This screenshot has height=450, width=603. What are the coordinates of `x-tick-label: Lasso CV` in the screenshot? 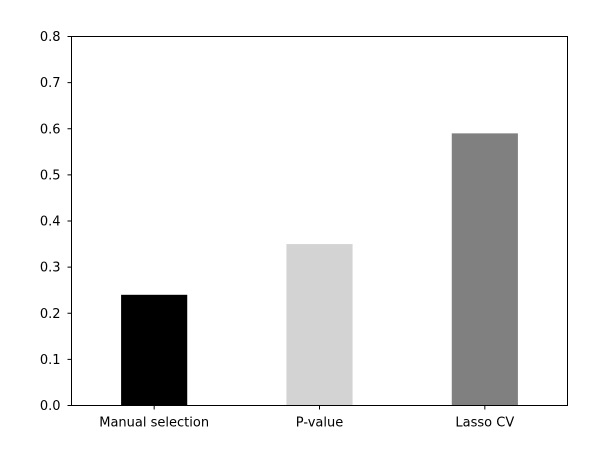 It's located at (484, 423).